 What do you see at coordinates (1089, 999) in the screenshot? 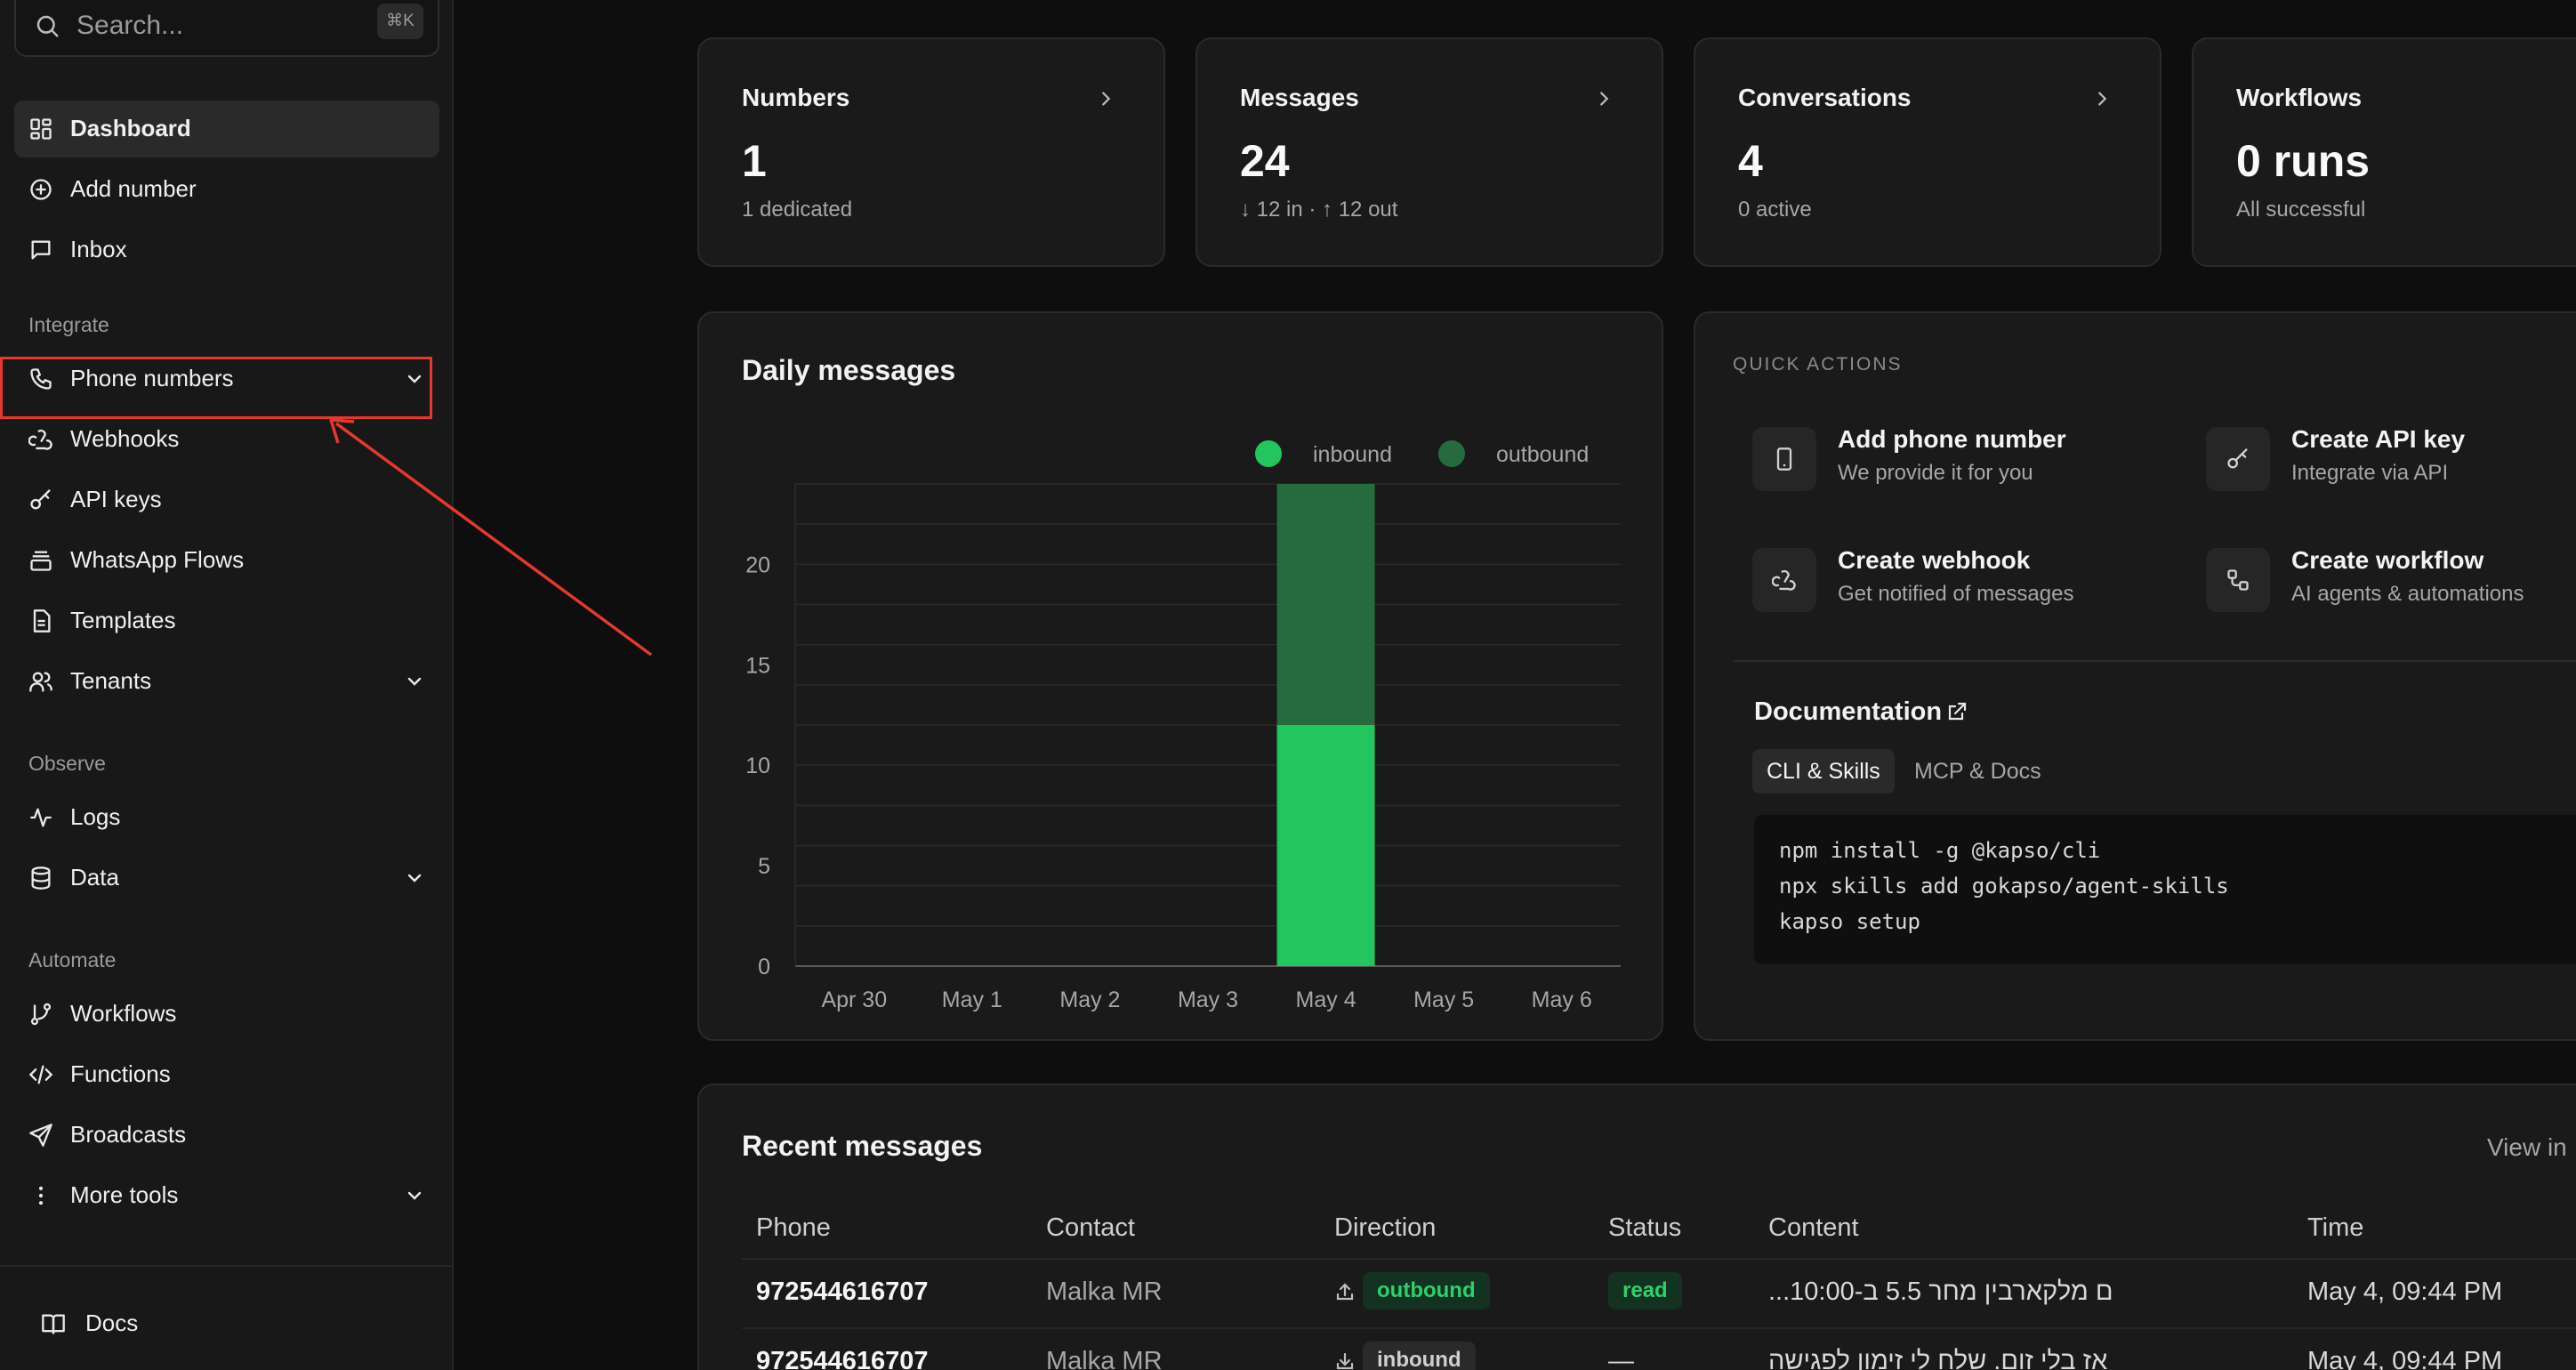
I see `x-tick-label: May 2` at bounding box center [1089, 999].